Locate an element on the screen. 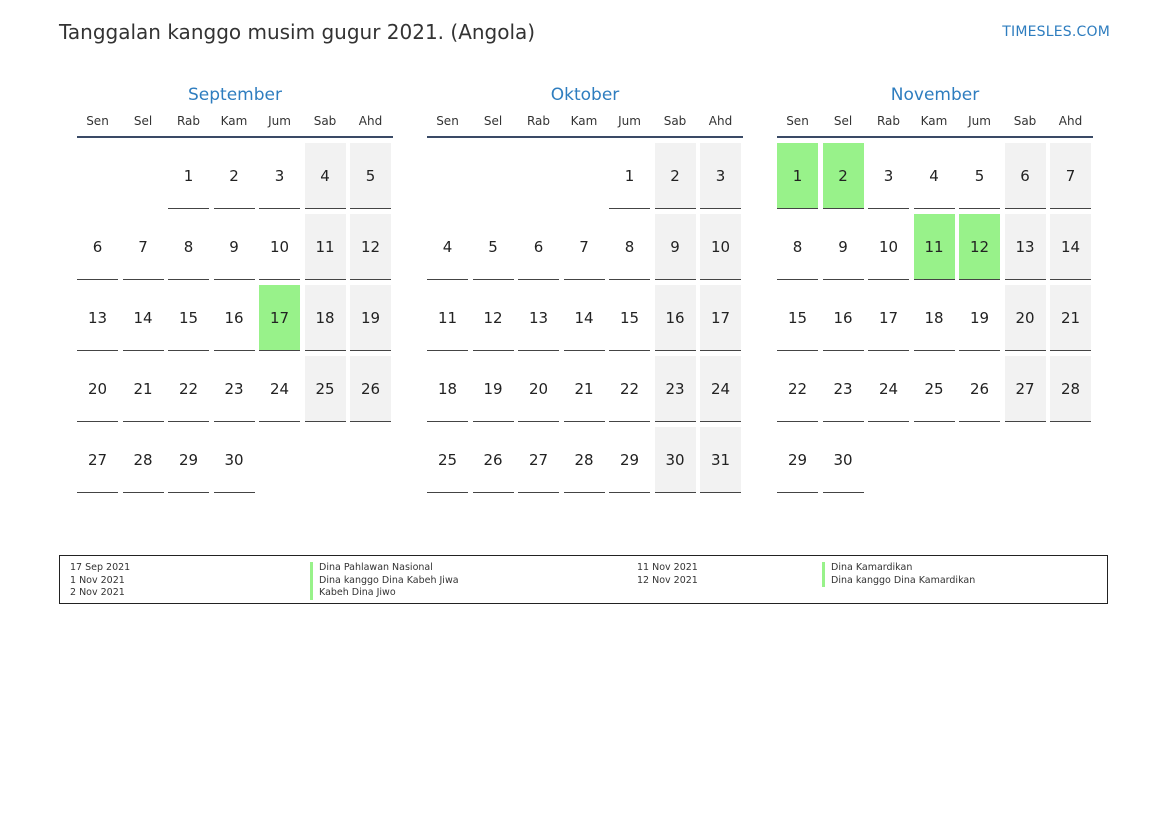  legend-dates-left: 17 Sep 2021 1 Nov 2021 2 Nov 2021 is located at coordinates (100, 581).